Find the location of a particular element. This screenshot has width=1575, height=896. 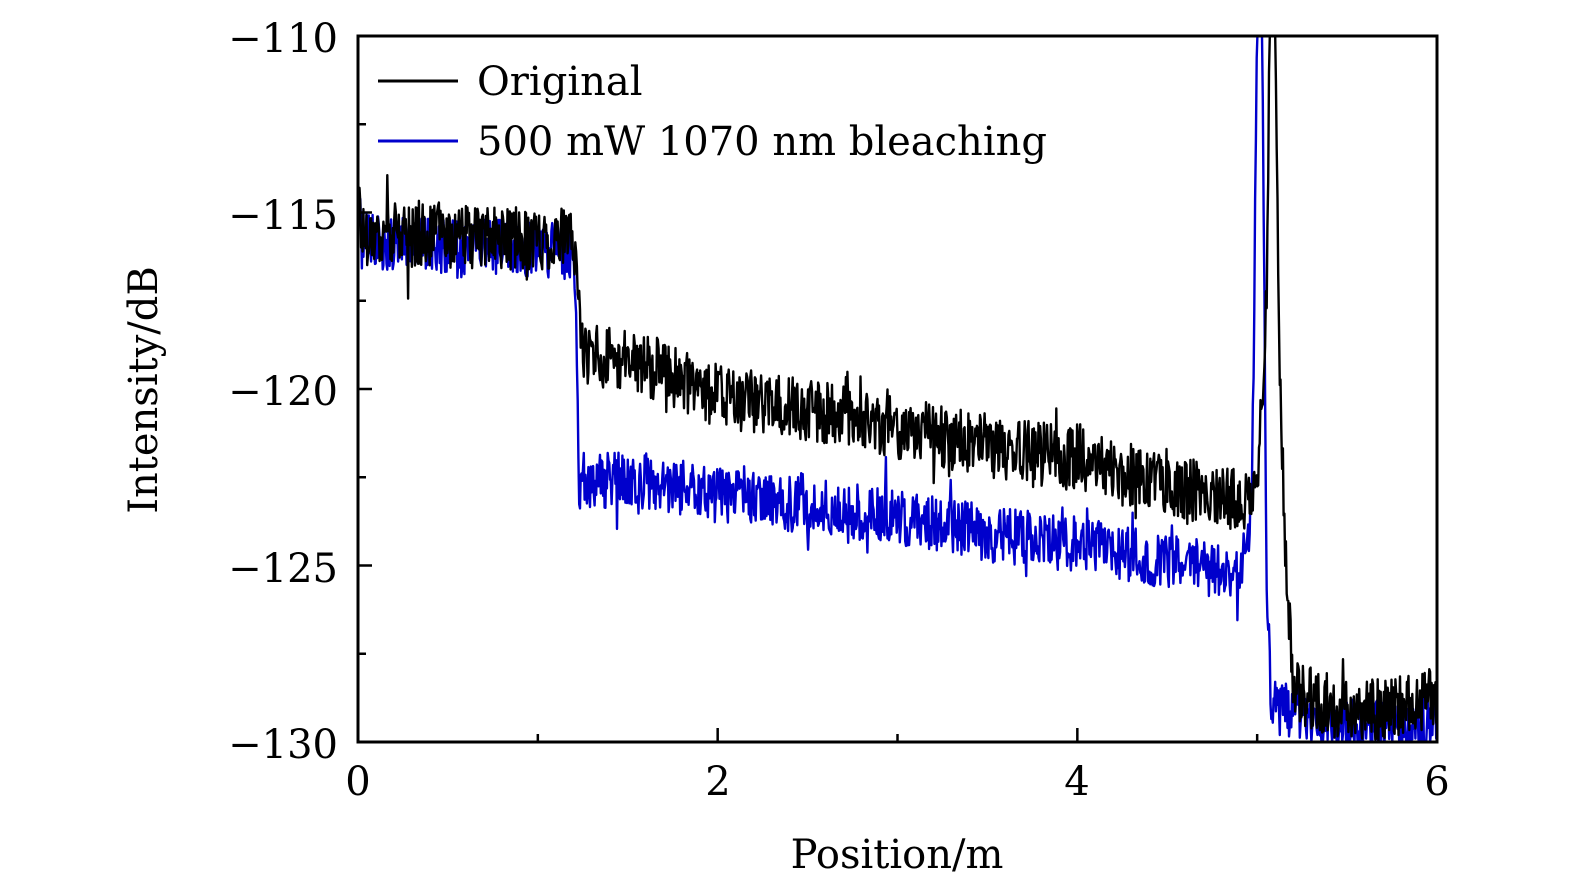

legend-label-original: Original is located at coordinates (560, 82).